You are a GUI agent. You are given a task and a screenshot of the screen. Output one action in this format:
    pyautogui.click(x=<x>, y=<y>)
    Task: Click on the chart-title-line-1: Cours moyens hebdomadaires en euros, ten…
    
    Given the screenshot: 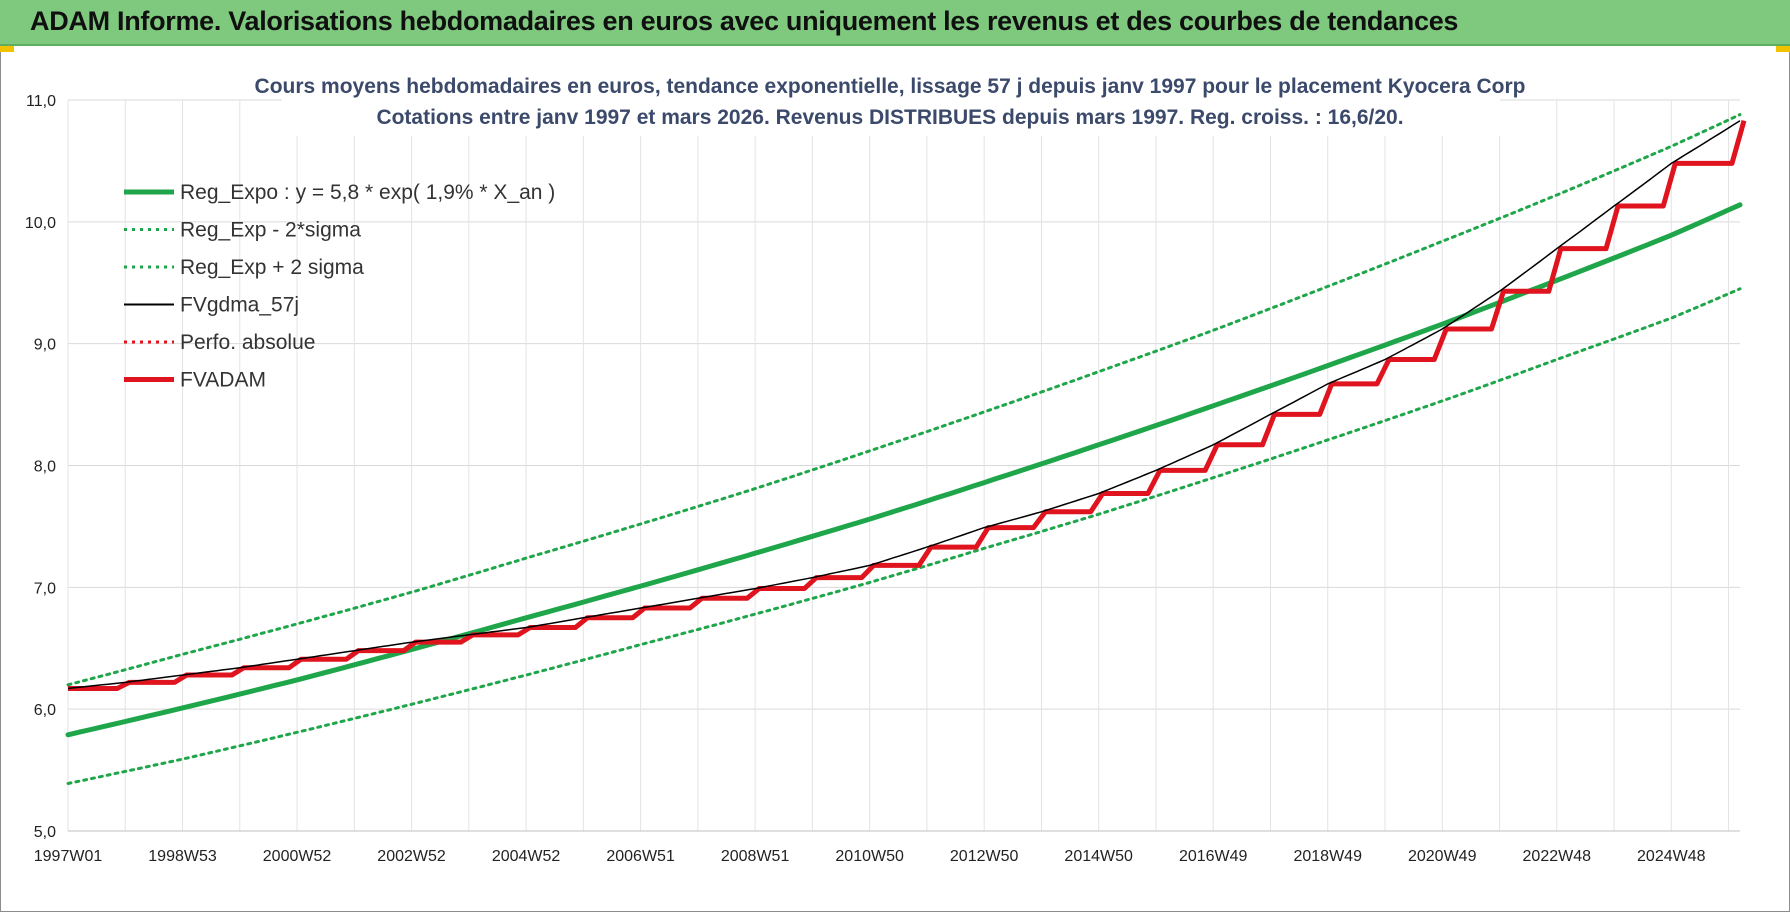 What is the action you would take?
    pyautogui.click(x=890, y=86)
    